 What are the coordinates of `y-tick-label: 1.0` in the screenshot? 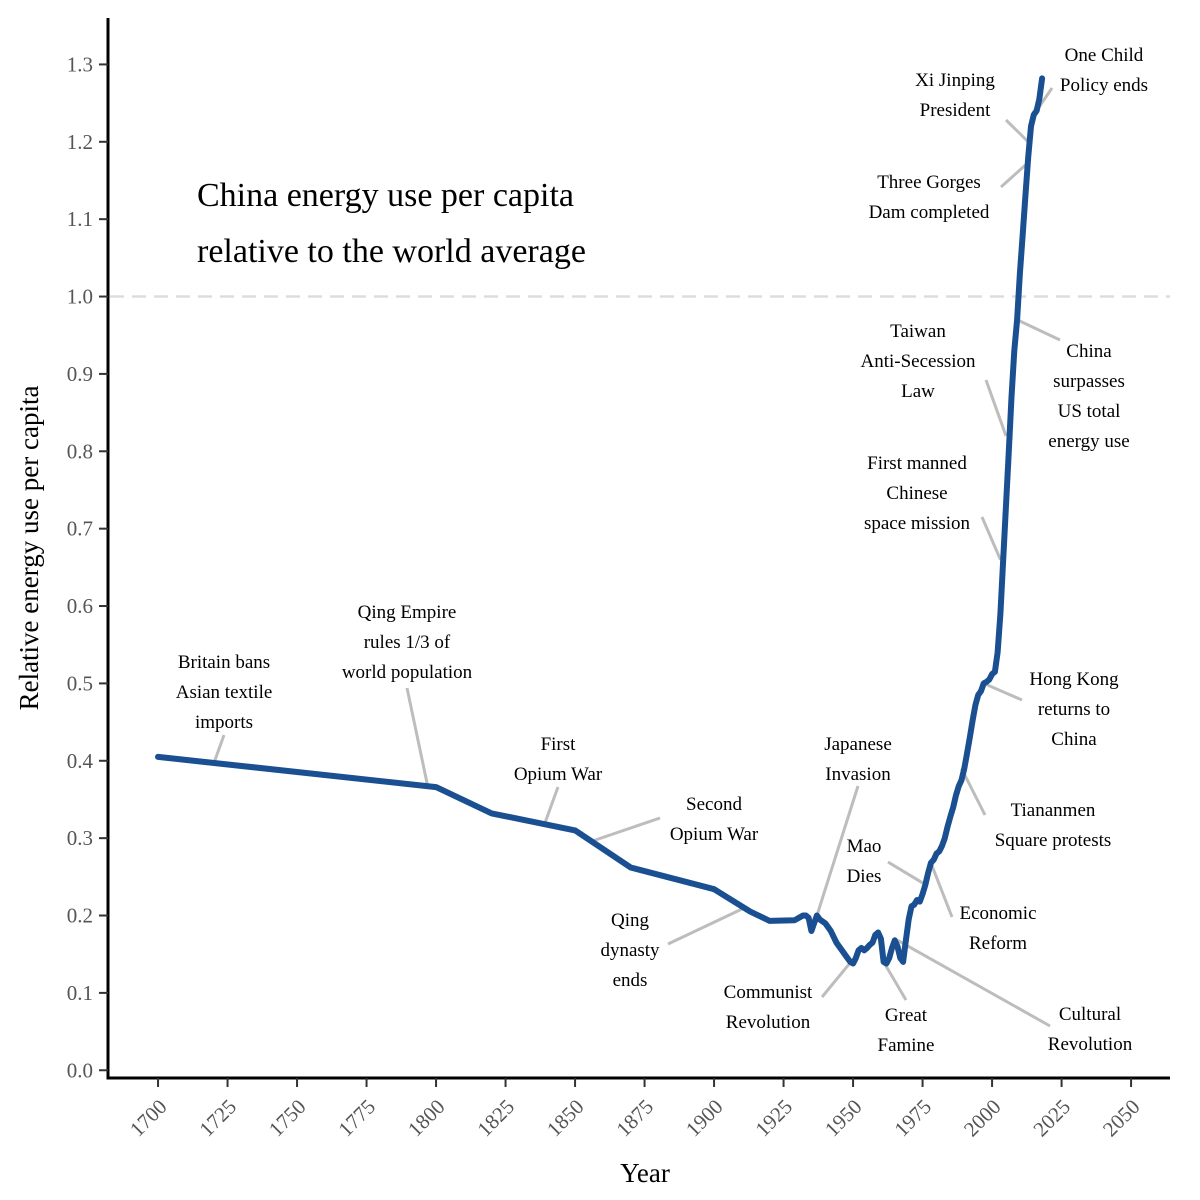 It's located at (80, 297).